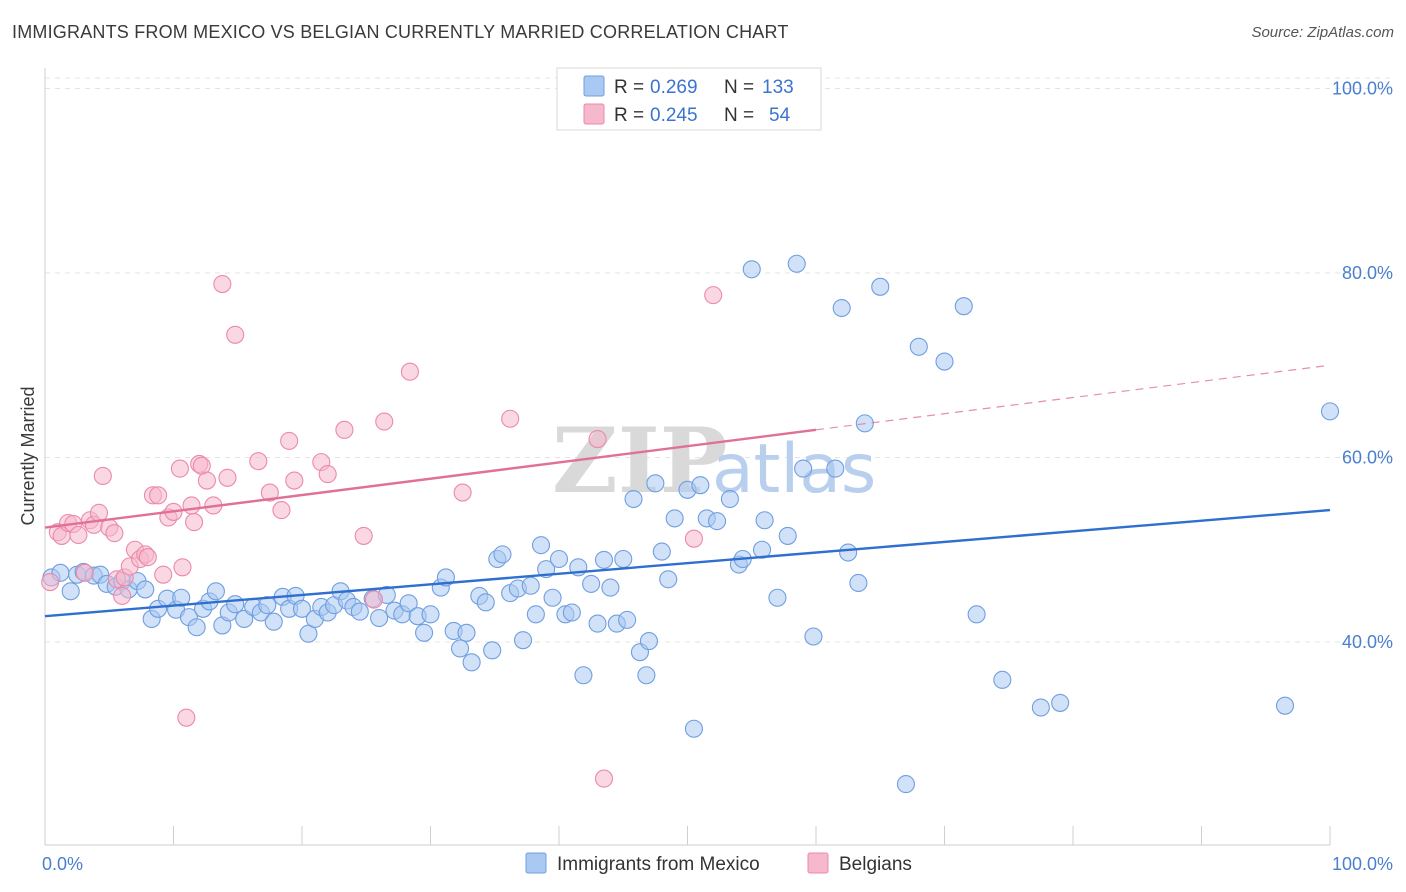 Image resolution: width=1406 pixels, height=892 pixels. Describe the element at coordinates (1073, 397) in the screenshot. I see `trend-line-belgians-extension` at that location.